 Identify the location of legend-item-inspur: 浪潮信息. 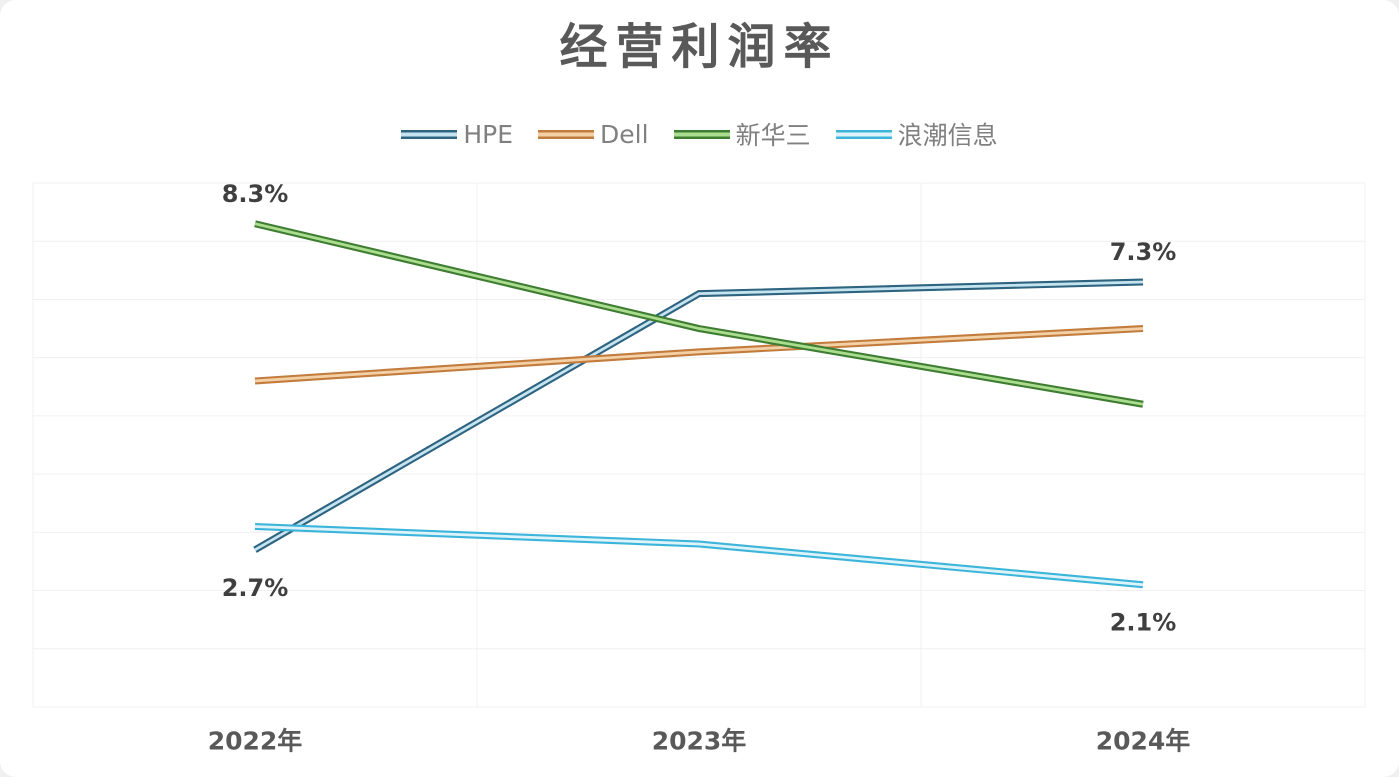
(916, 134).